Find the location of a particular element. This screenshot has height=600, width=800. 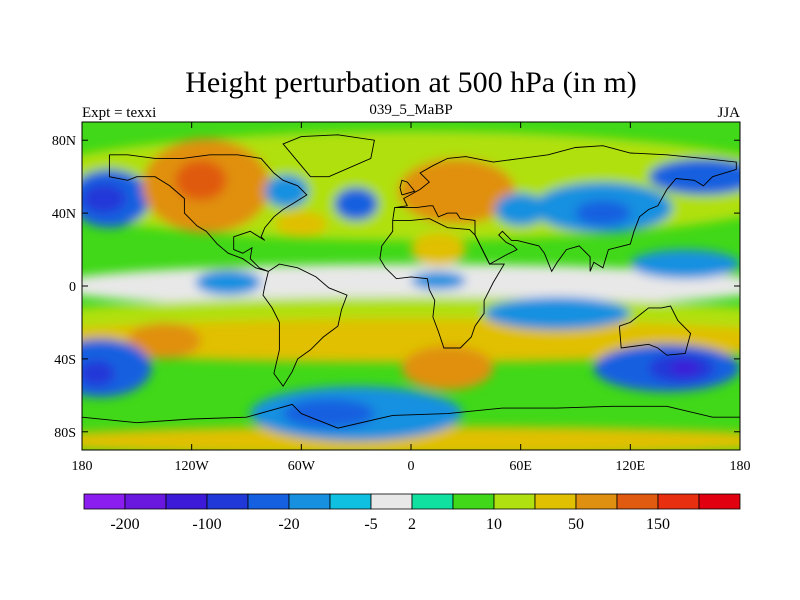

x-tick-label: 0 is located at coordinates (411, 466).